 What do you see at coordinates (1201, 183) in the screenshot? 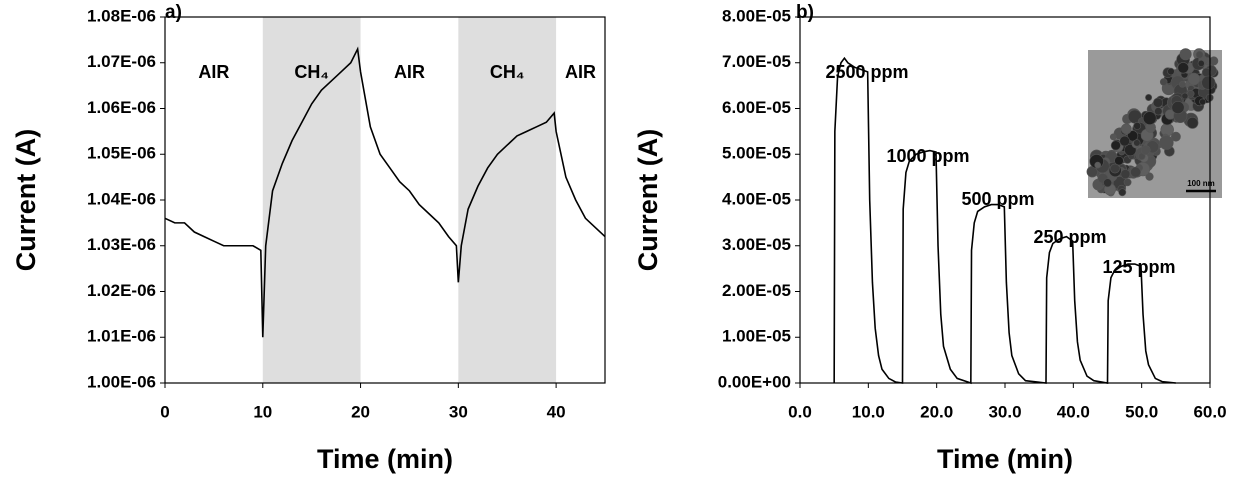
I see `scale-label: 100 nm` at bounding box center [1201, 183].